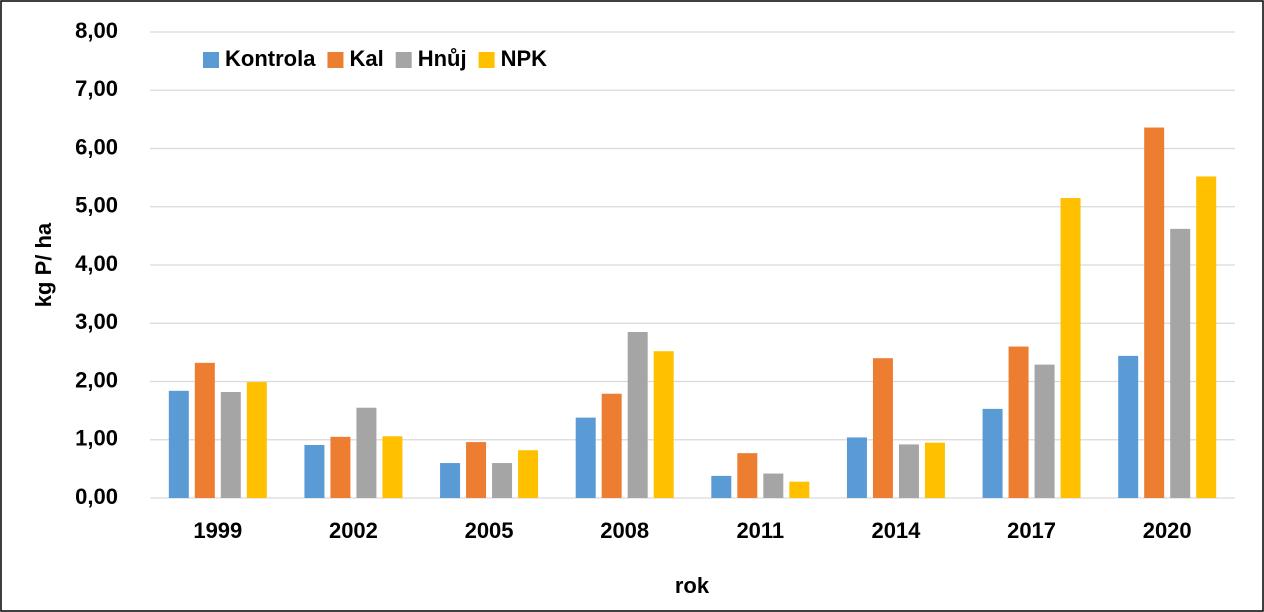 The image size is (1264, 612). What do you see at coordinates (96, 146) in the screenshot?
I see `y-tick-label: 6,00` at bounding box center [96, 146].